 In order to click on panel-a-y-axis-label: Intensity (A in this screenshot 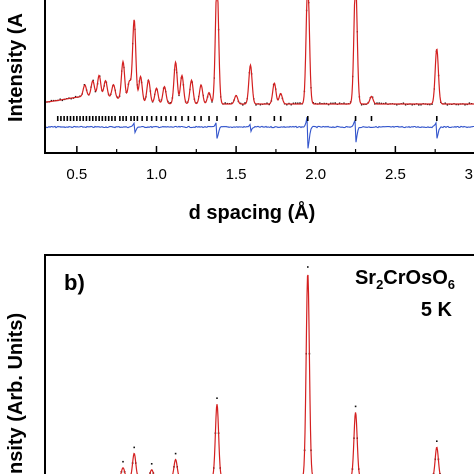, I will do `click(16, 67)`.